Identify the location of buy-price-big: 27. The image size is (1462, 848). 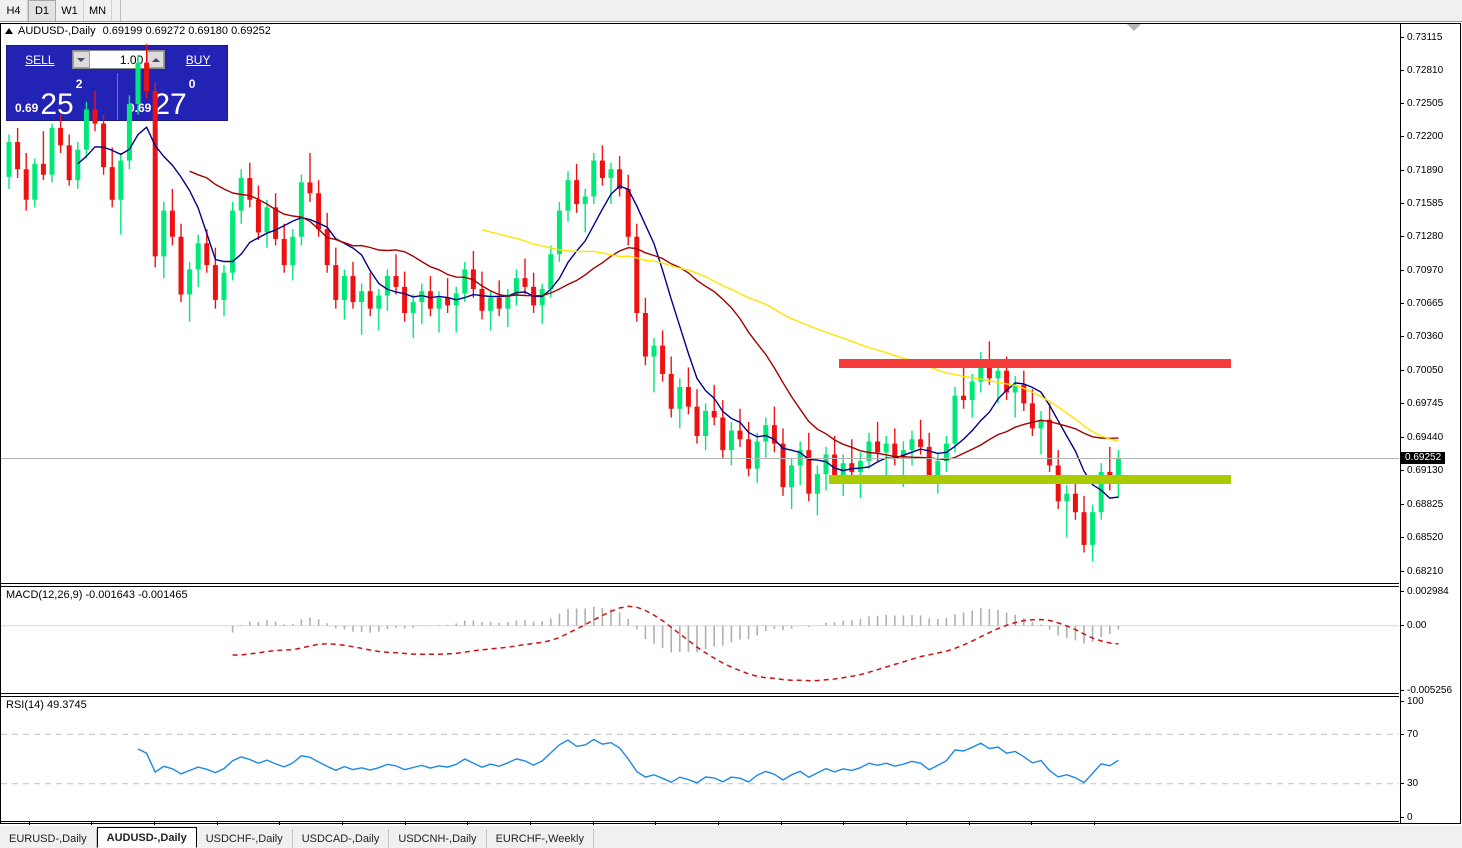
(170, 104).